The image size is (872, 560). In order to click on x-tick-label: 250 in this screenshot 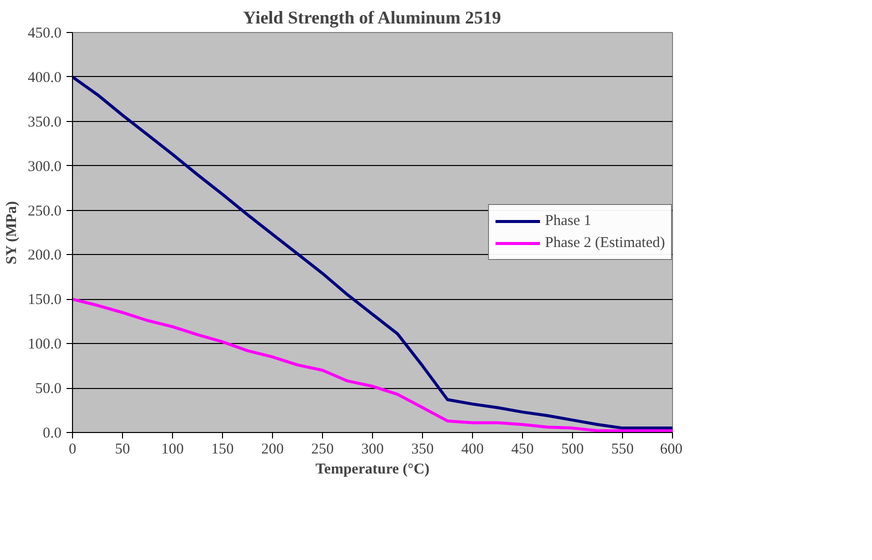, I will do `click(322, 450)`.